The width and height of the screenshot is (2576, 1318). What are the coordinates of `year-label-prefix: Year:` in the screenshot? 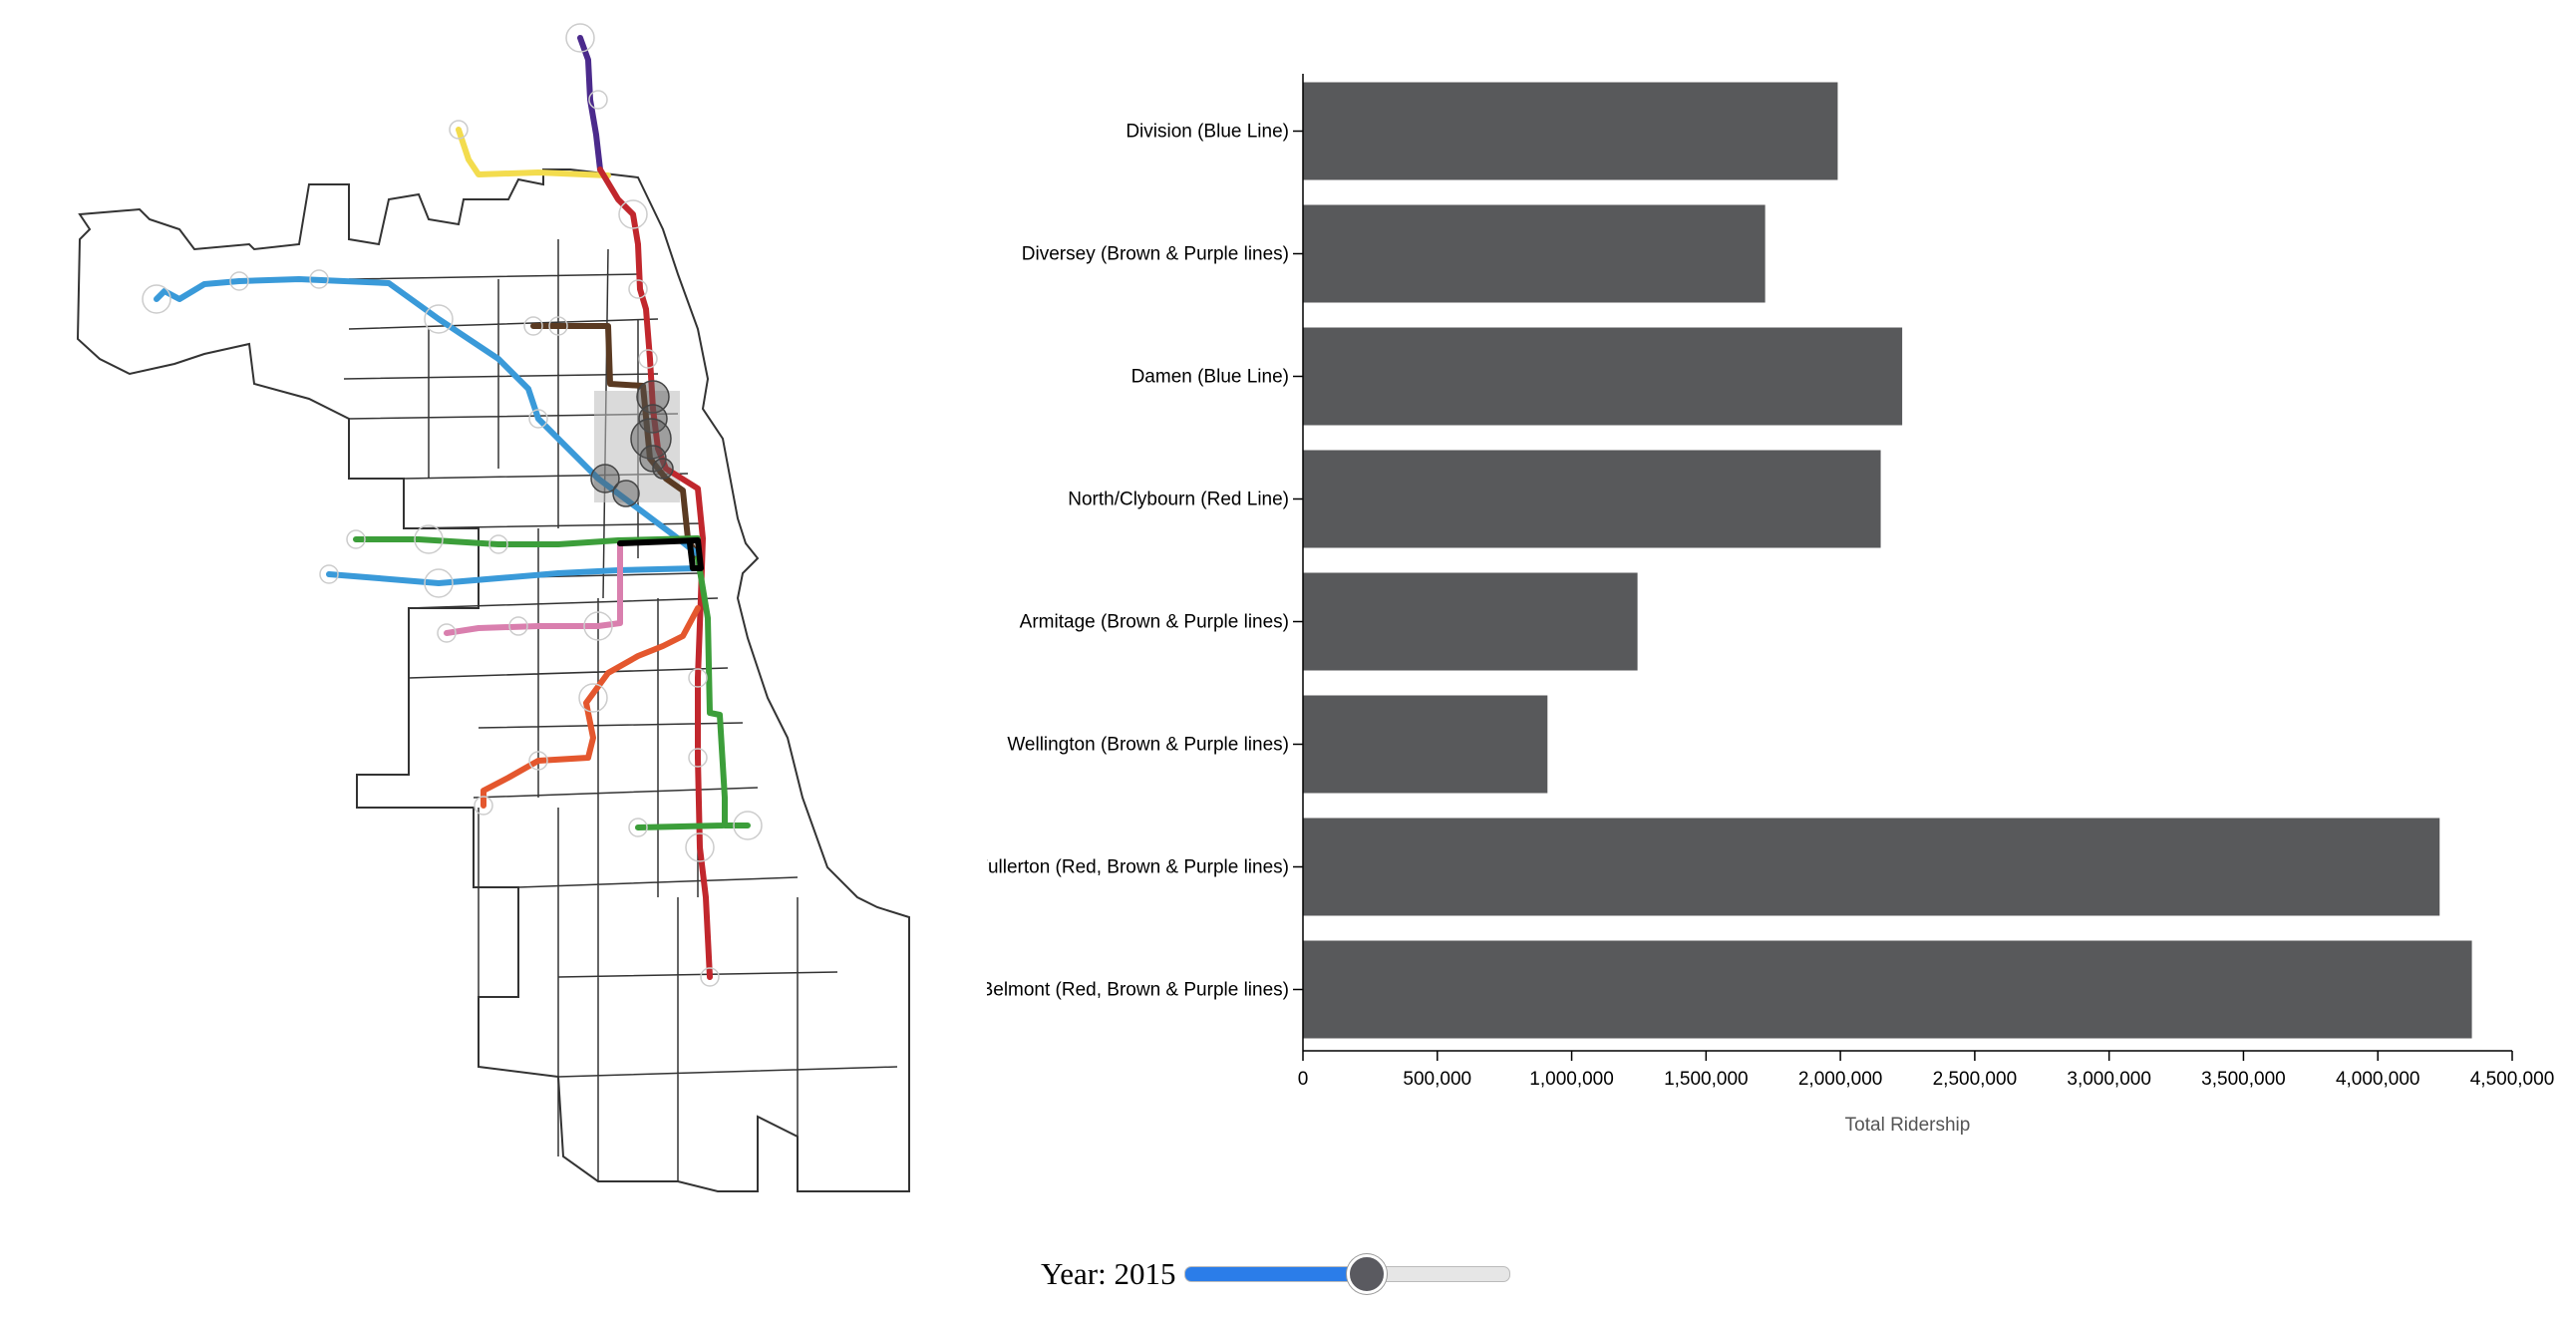 It's located at (1078, 1273).